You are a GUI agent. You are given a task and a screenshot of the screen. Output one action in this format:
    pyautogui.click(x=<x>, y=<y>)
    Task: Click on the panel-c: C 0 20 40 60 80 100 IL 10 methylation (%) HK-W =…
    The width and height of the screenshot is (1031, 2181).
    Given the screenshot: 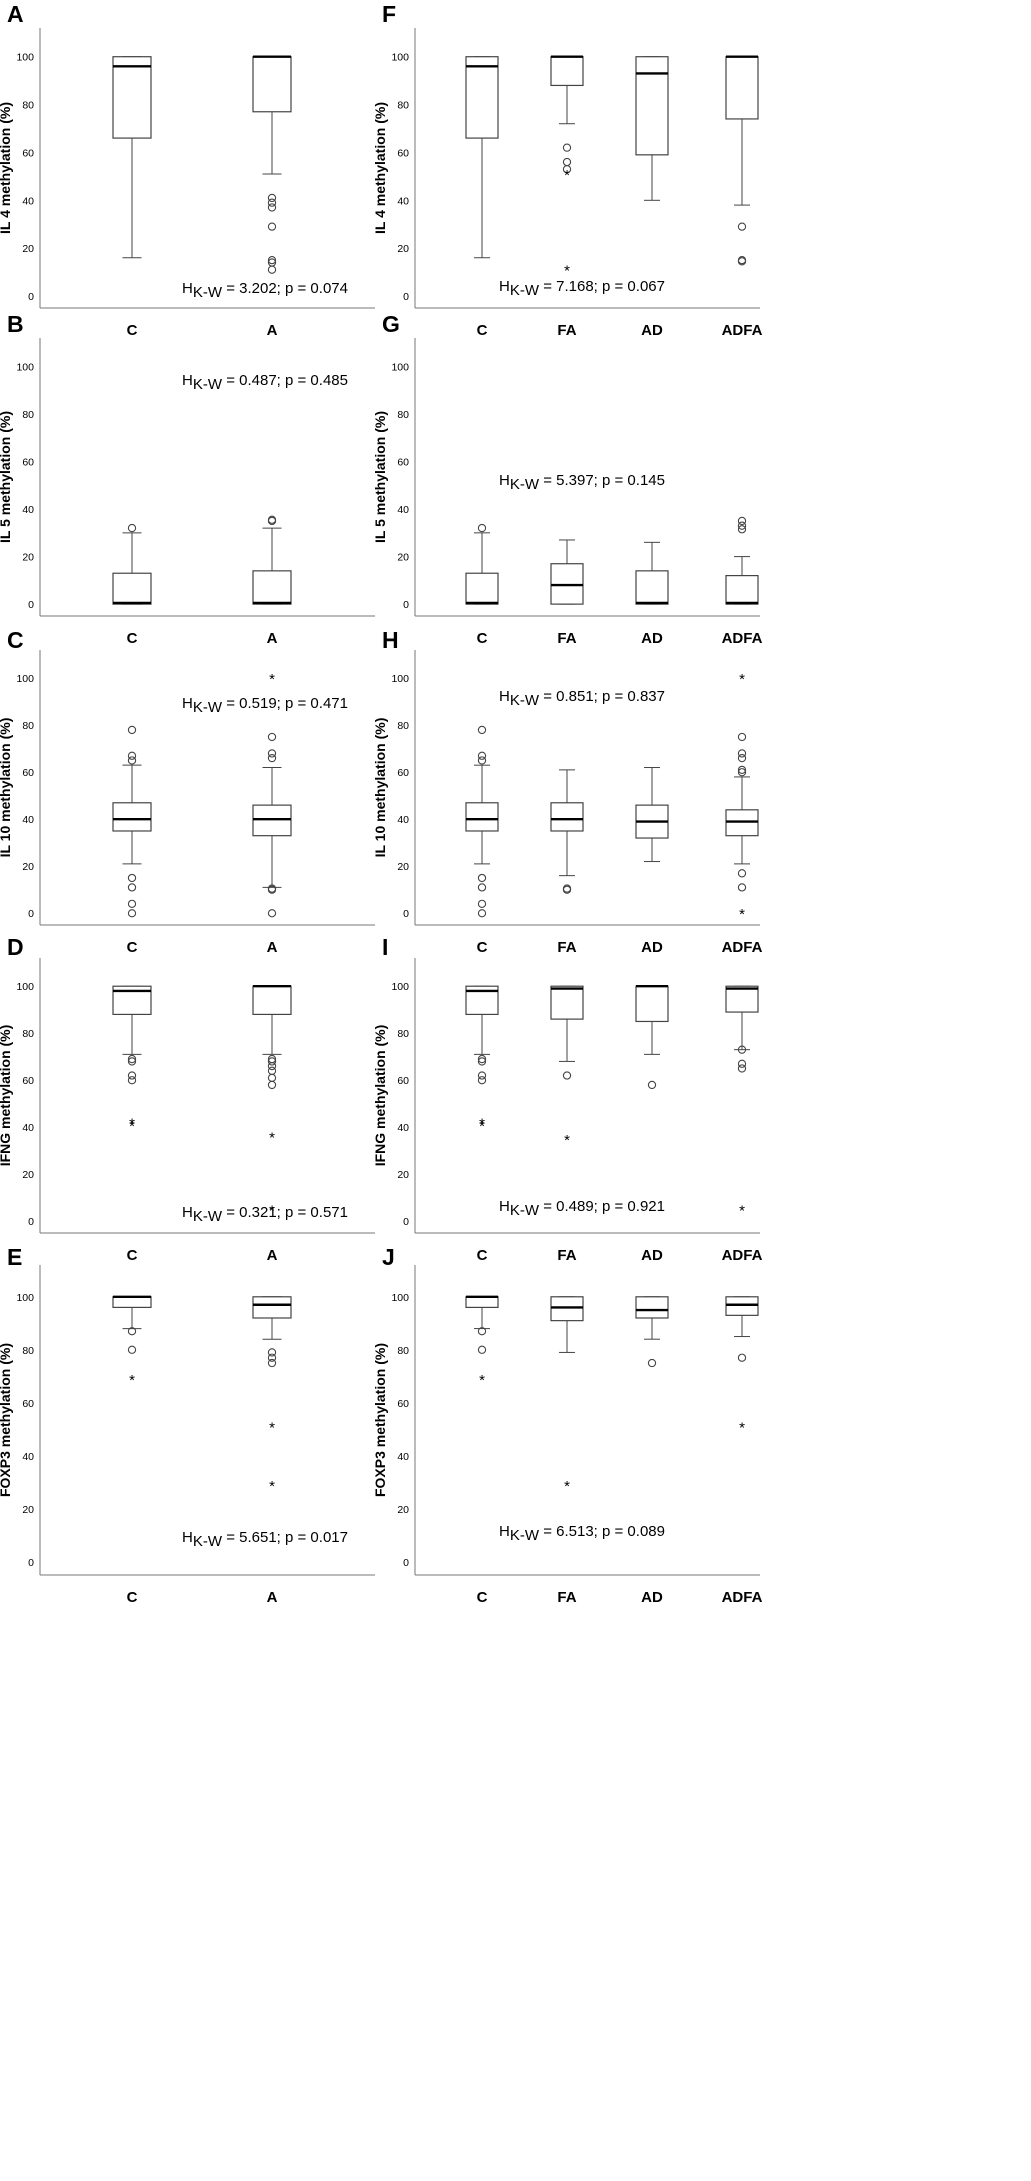 What is the action you would take?
    pyautogui.click(x=187, y=791)
    